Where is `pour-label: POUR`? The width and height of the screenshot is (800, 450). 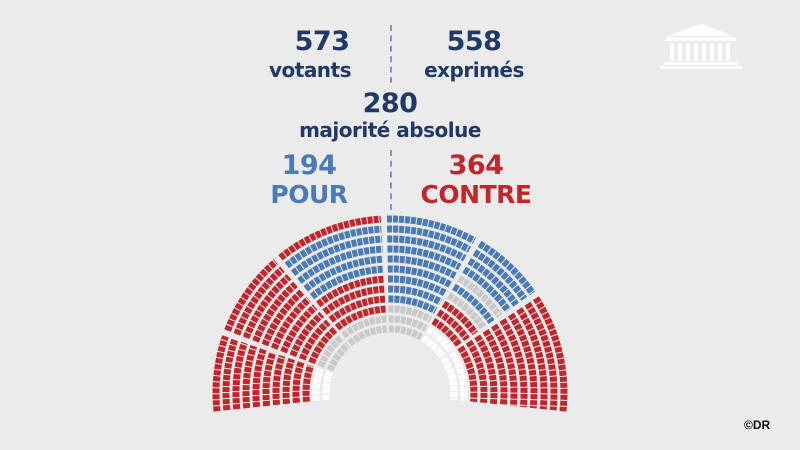 pour-label: POUR is located at coordinates (309, 194).